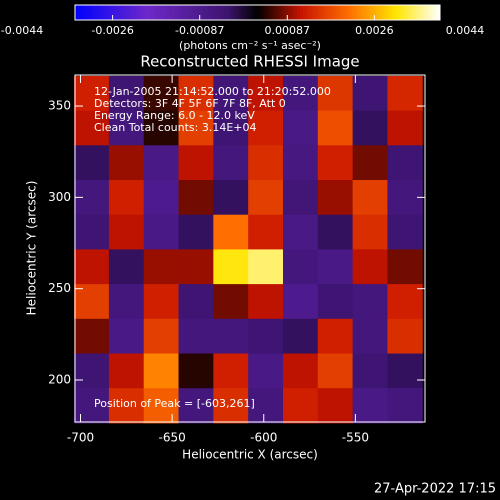 Image resolution: width=500 pixels, height=500 pixels. What do you see at coordinates (249, 62) in the screenshot?
I see `chart-title: Reconstructed RHESSI Image` at bounding box center [249, 62].